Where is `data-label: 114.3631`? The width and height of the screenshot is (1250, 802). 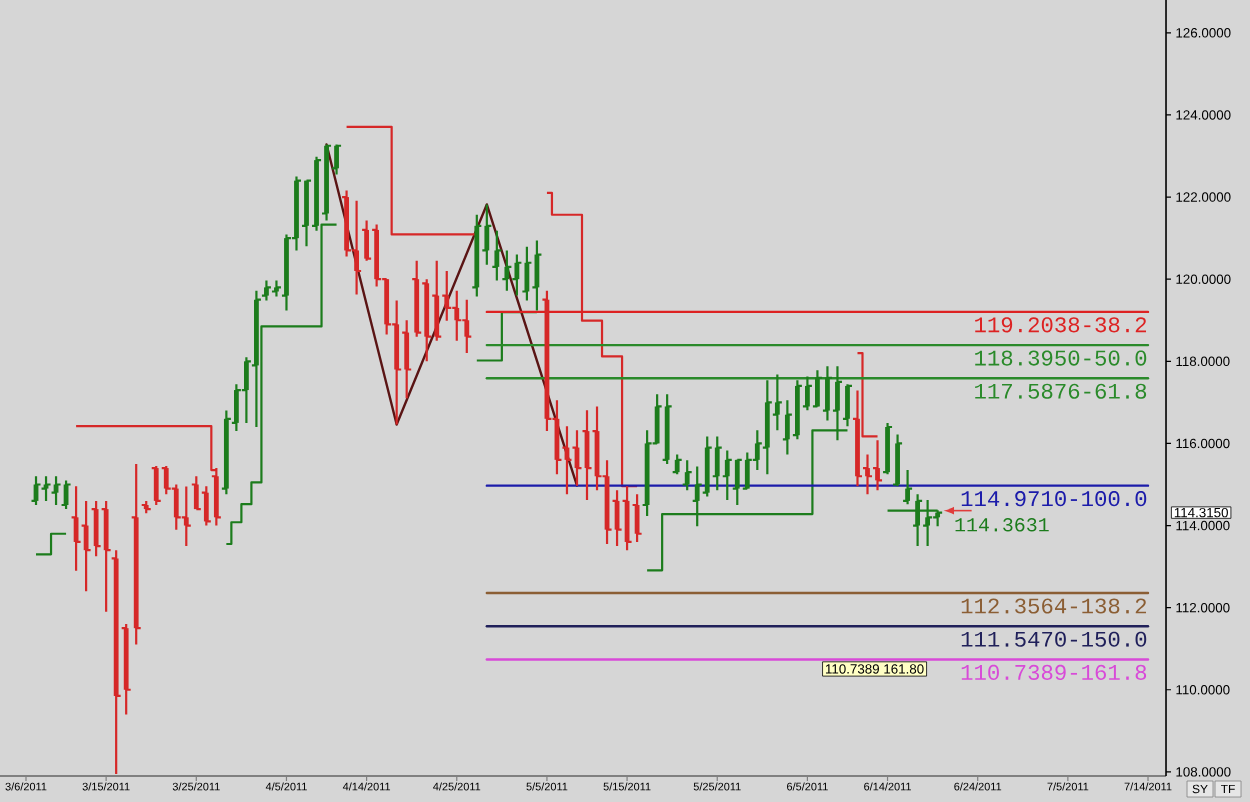 data-label: 114.3631 is located at coordinates (1002, 525).